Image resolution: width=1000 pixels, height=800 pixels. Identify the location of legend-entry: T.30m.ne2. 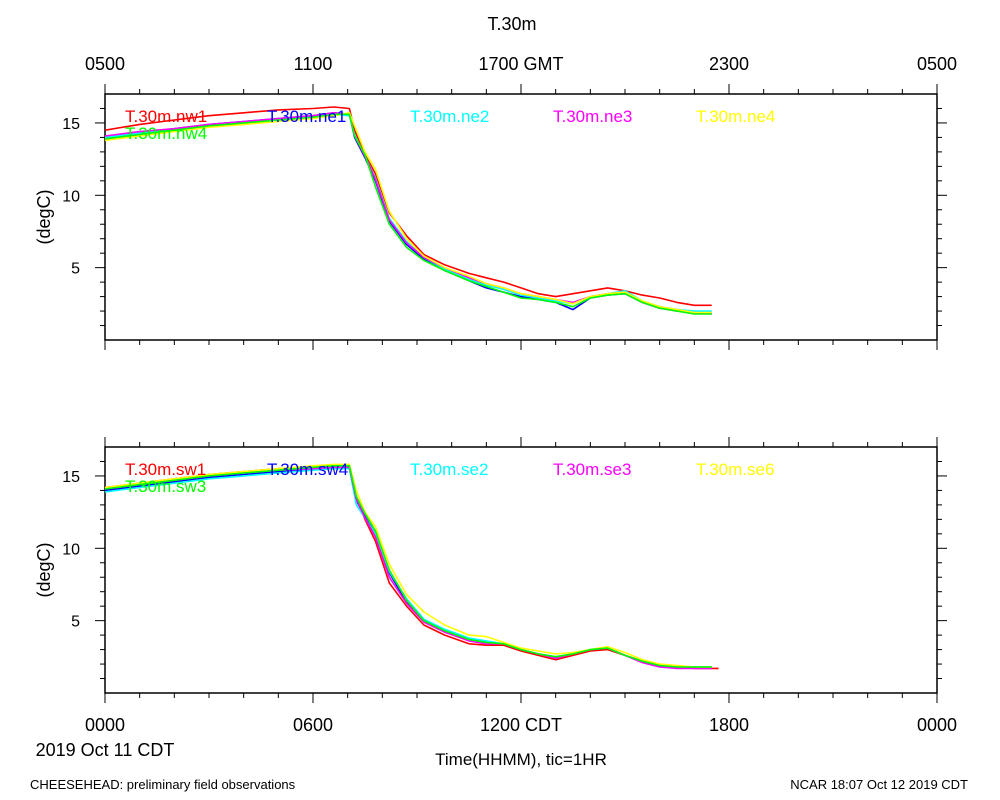
(449, 116).